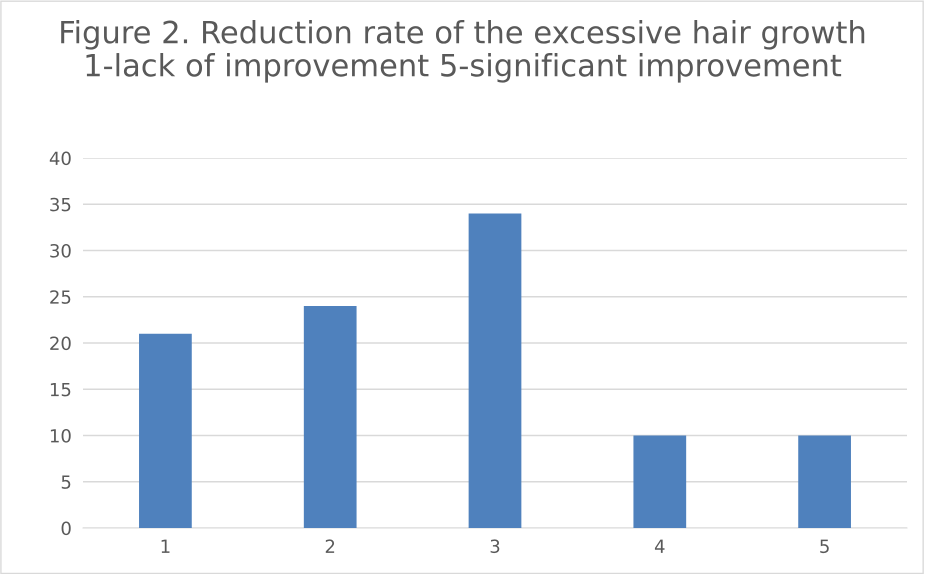  Describe the element at coordinates (659, 546) in the screenshot. I see `x-tick-label: 4` at that location.